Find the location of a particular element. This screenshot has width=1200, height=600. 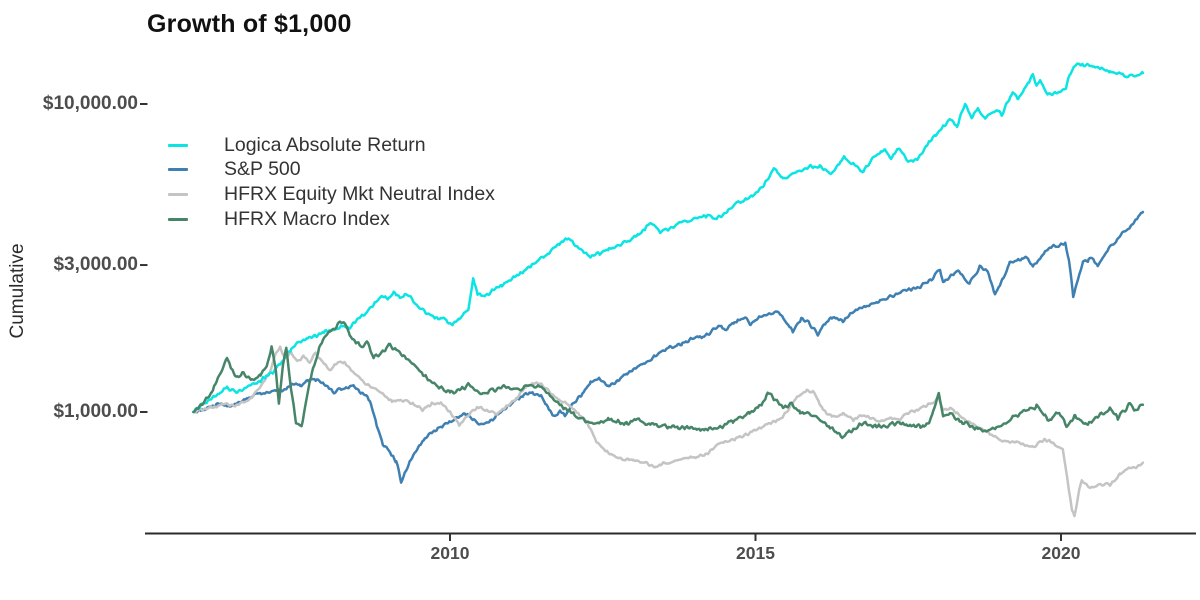

y-tick-label: $3,000.00 is located at coordinates (95, 265).